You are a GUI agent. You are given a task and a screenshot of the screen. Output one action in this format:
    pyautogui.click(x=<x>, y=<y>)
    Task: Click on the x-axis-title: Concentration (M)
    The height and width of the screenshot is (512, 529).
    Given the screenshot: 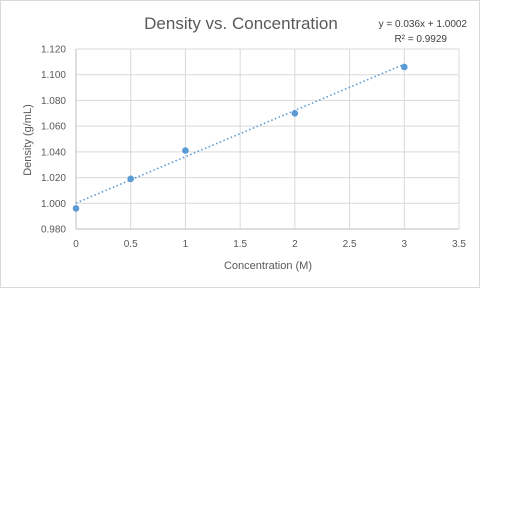 What is the action you would take?
    pyautogui.click(x=268, y=266)
    